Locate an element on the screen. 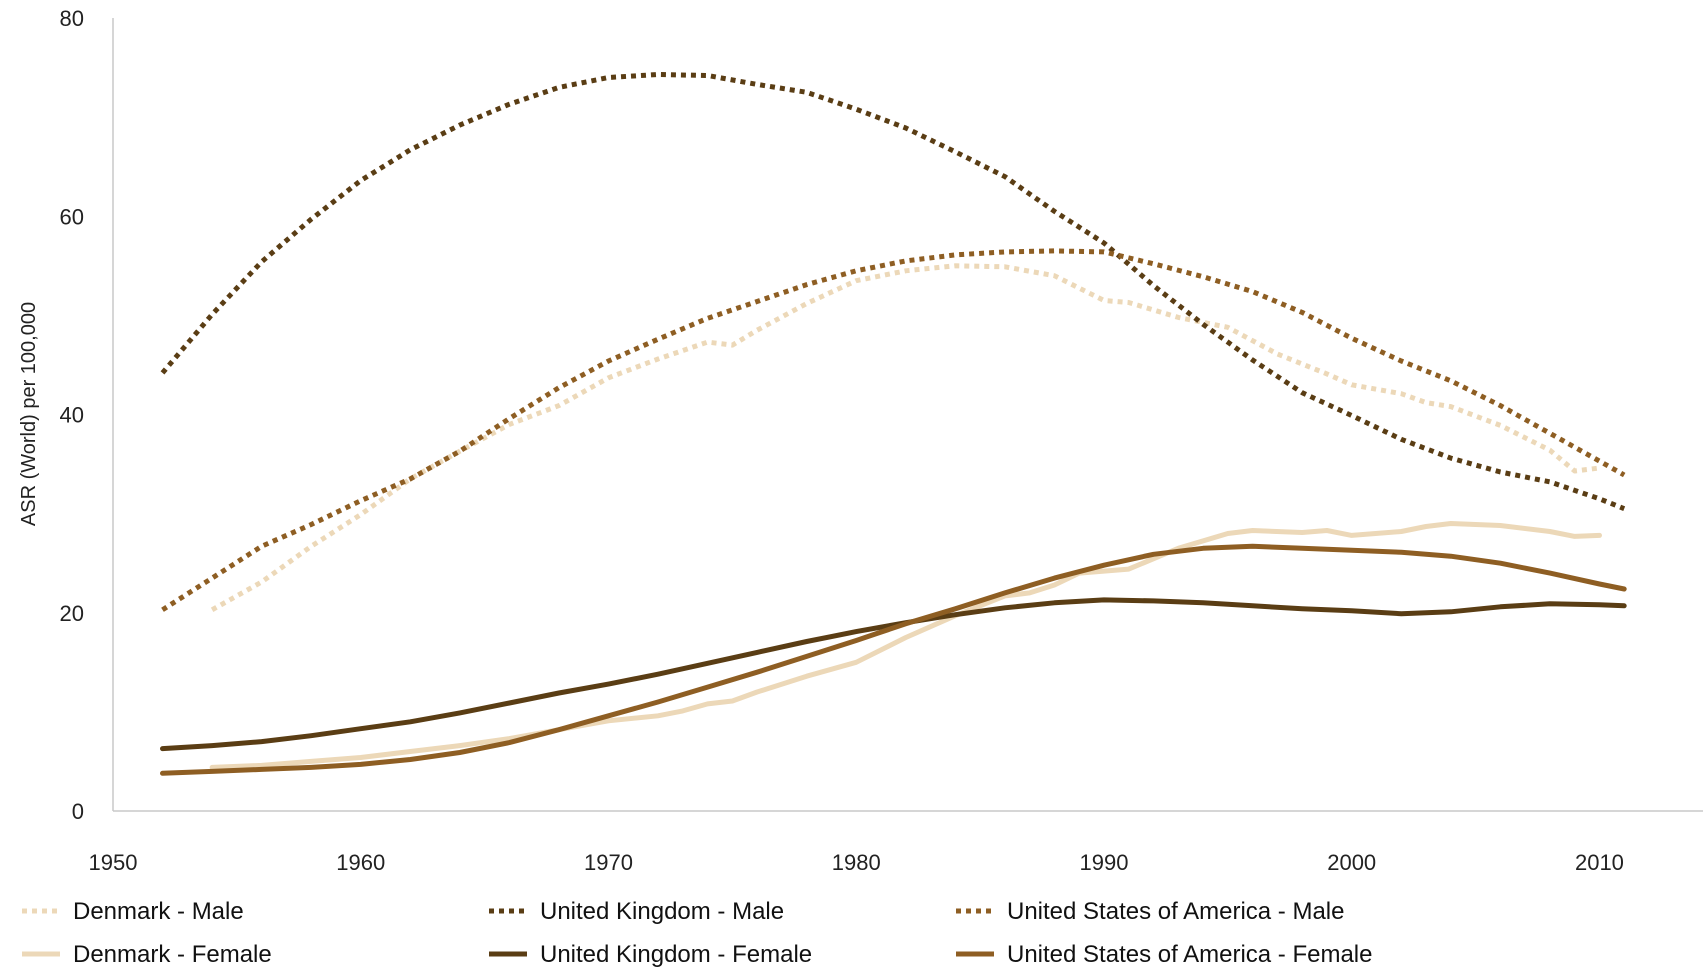 The height and width of the screenshot is (977, 1703). legend-label-denmark-male: Denmark - Male is located at coordinates (158, 911).